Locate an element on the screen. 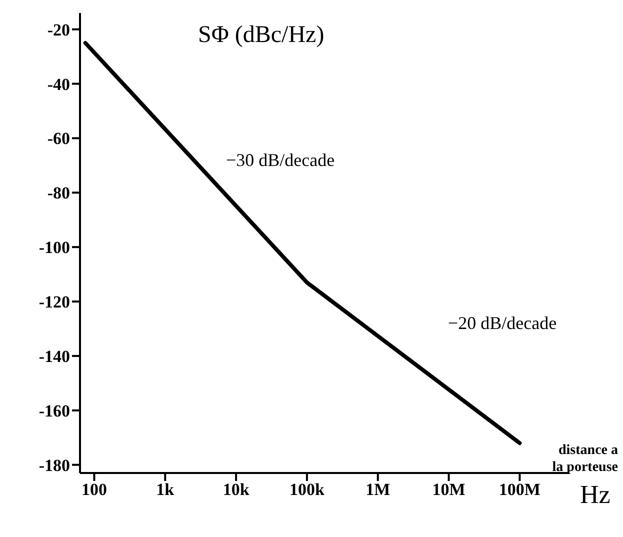  x-tick-label: 1M is located at coordinates (378, 490).